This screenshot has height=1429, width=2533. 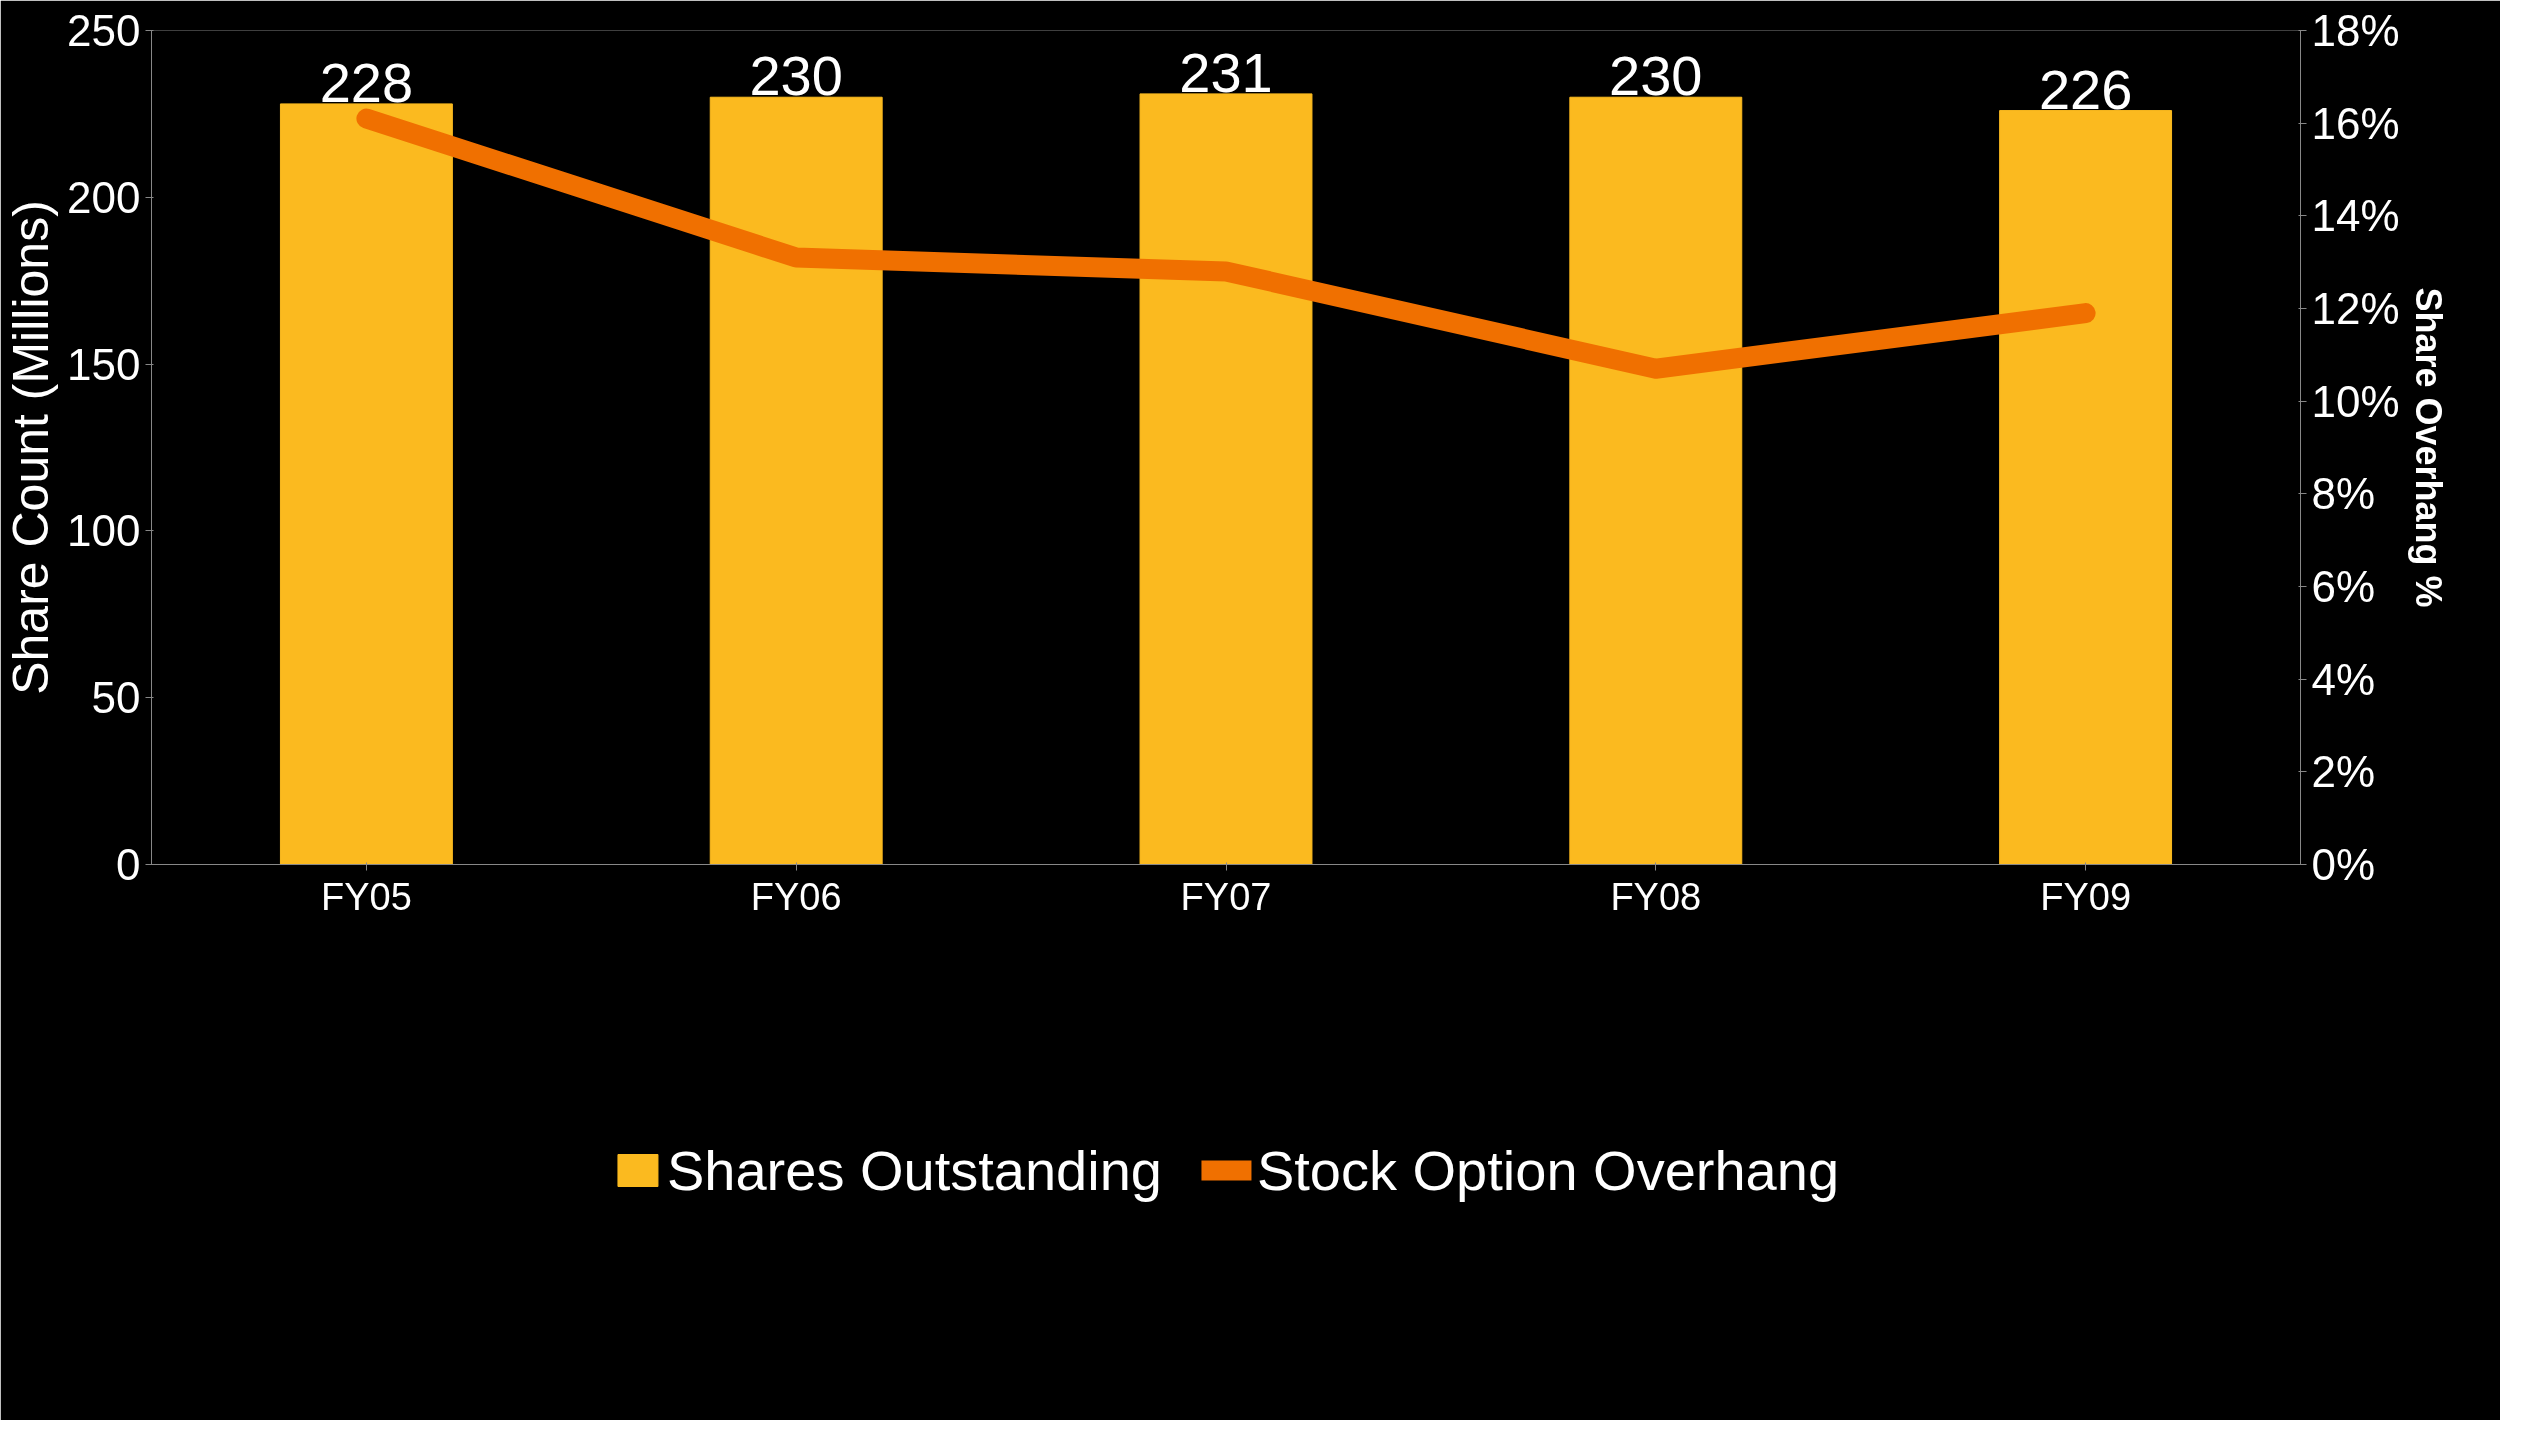 I want to click on y2-tick-label: 14%, so click(x=2355, y=216).